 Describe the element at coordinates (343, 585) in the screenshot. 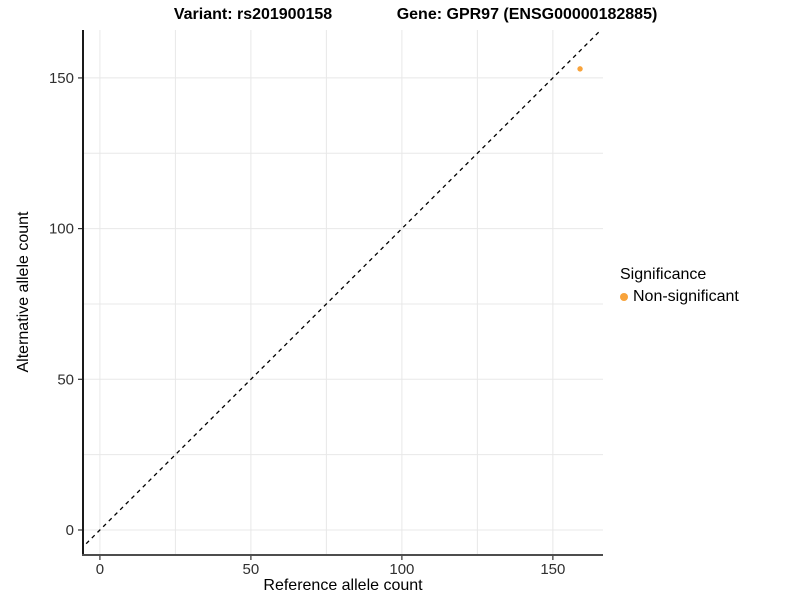

I see `x-axis-title: Reference allele count` at that location.